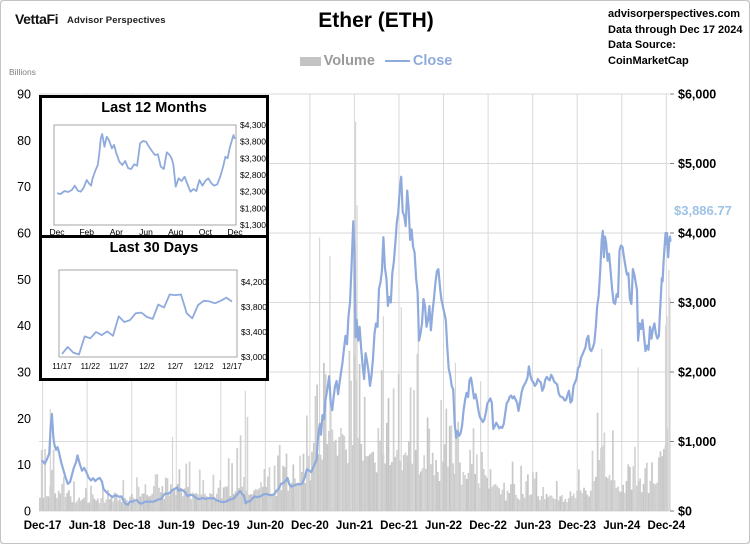 The width and height of the screenshot is (750, 544). I want to click on left-axis-unit-label: Billions, so click(22, 72).